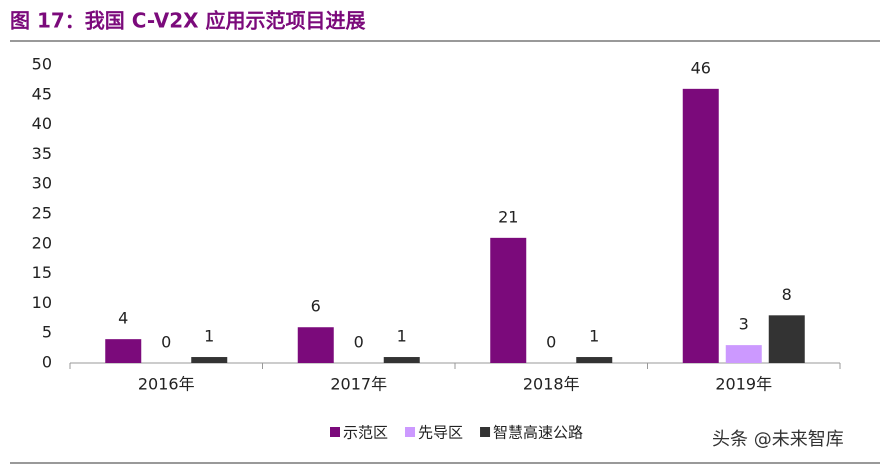 This screenshot has height=467, width=893. What do you see at coordinates (440, 433) in the screenshot?
I see `legend-label: 先导区` at bounding box center [440, 433].